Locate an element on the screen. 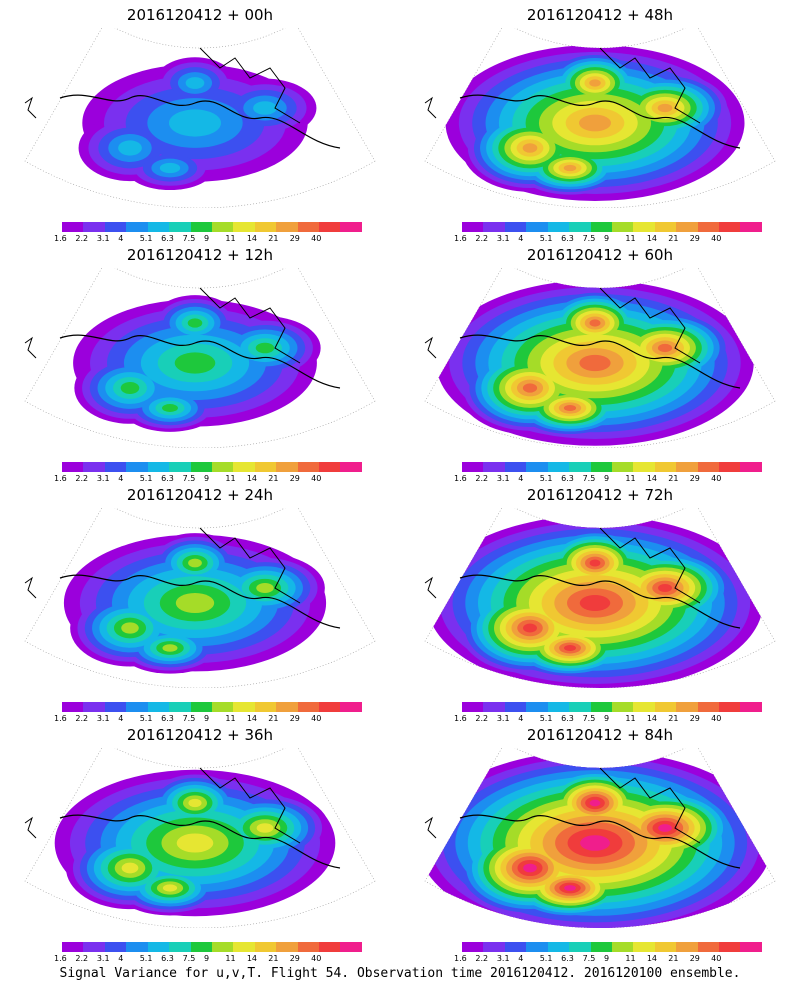 Image resolution: width=800 pixels, height=1000 pixels. colorbar-label: 6.3 is located at coordinates (567, 718).